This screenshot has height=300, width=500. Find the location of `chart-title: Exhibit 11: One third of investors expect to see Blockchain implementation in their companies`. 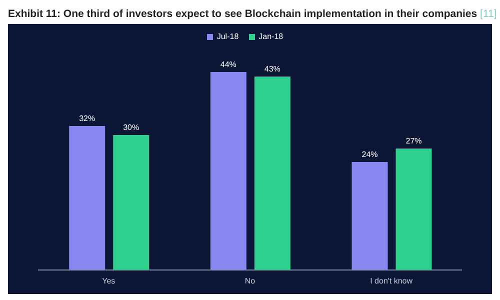

chart-title: Exhibit 11: One third of investors expect to see Blockchain implementation in their companies is located at coordinates (243, 14).